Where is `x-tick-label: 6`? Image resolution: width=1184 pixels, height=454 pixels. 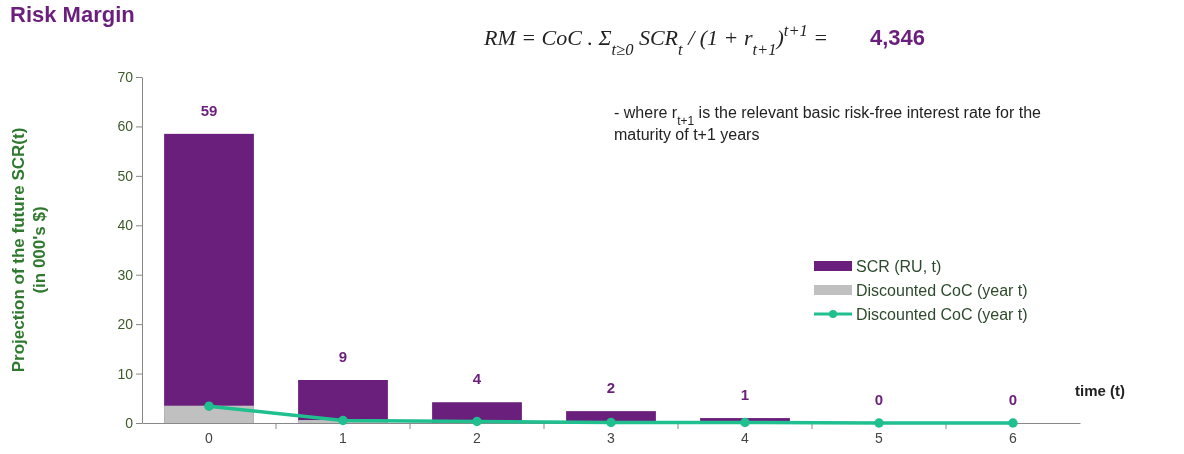 x-tick-label: 6 is located at coordinates (1013, 437).